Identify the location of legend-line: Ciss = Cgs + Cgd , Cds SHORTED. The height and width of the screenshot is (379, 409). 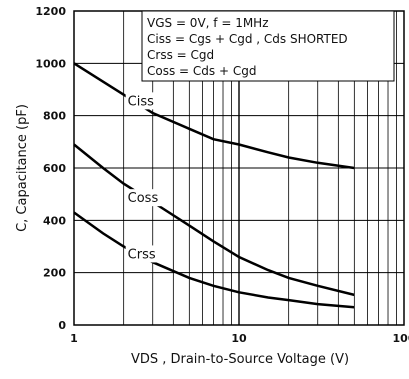
(247, 39).